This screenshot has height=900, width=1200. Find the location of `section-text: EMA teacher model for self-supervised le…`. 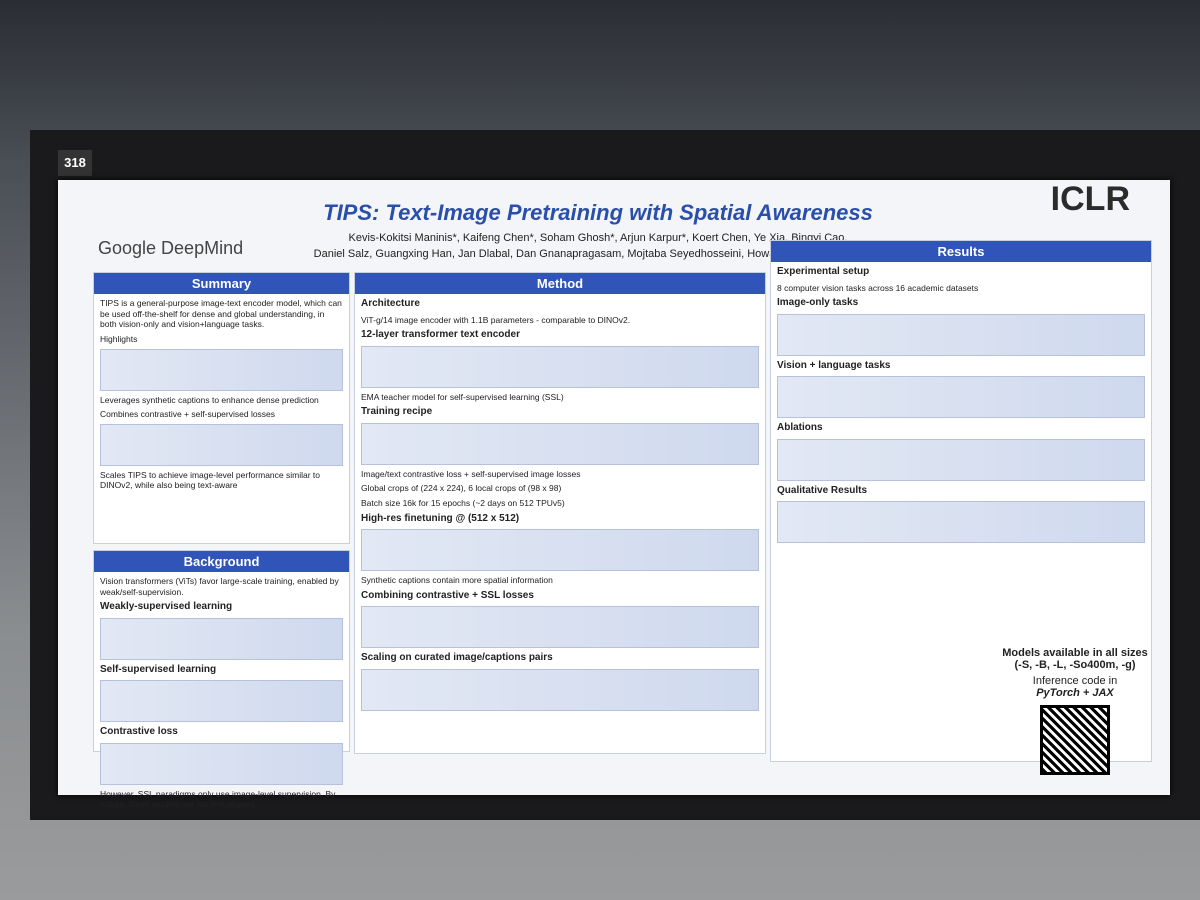

section-text: EMA teacher model for self-supervised le… is located at coordinates (462, 396).